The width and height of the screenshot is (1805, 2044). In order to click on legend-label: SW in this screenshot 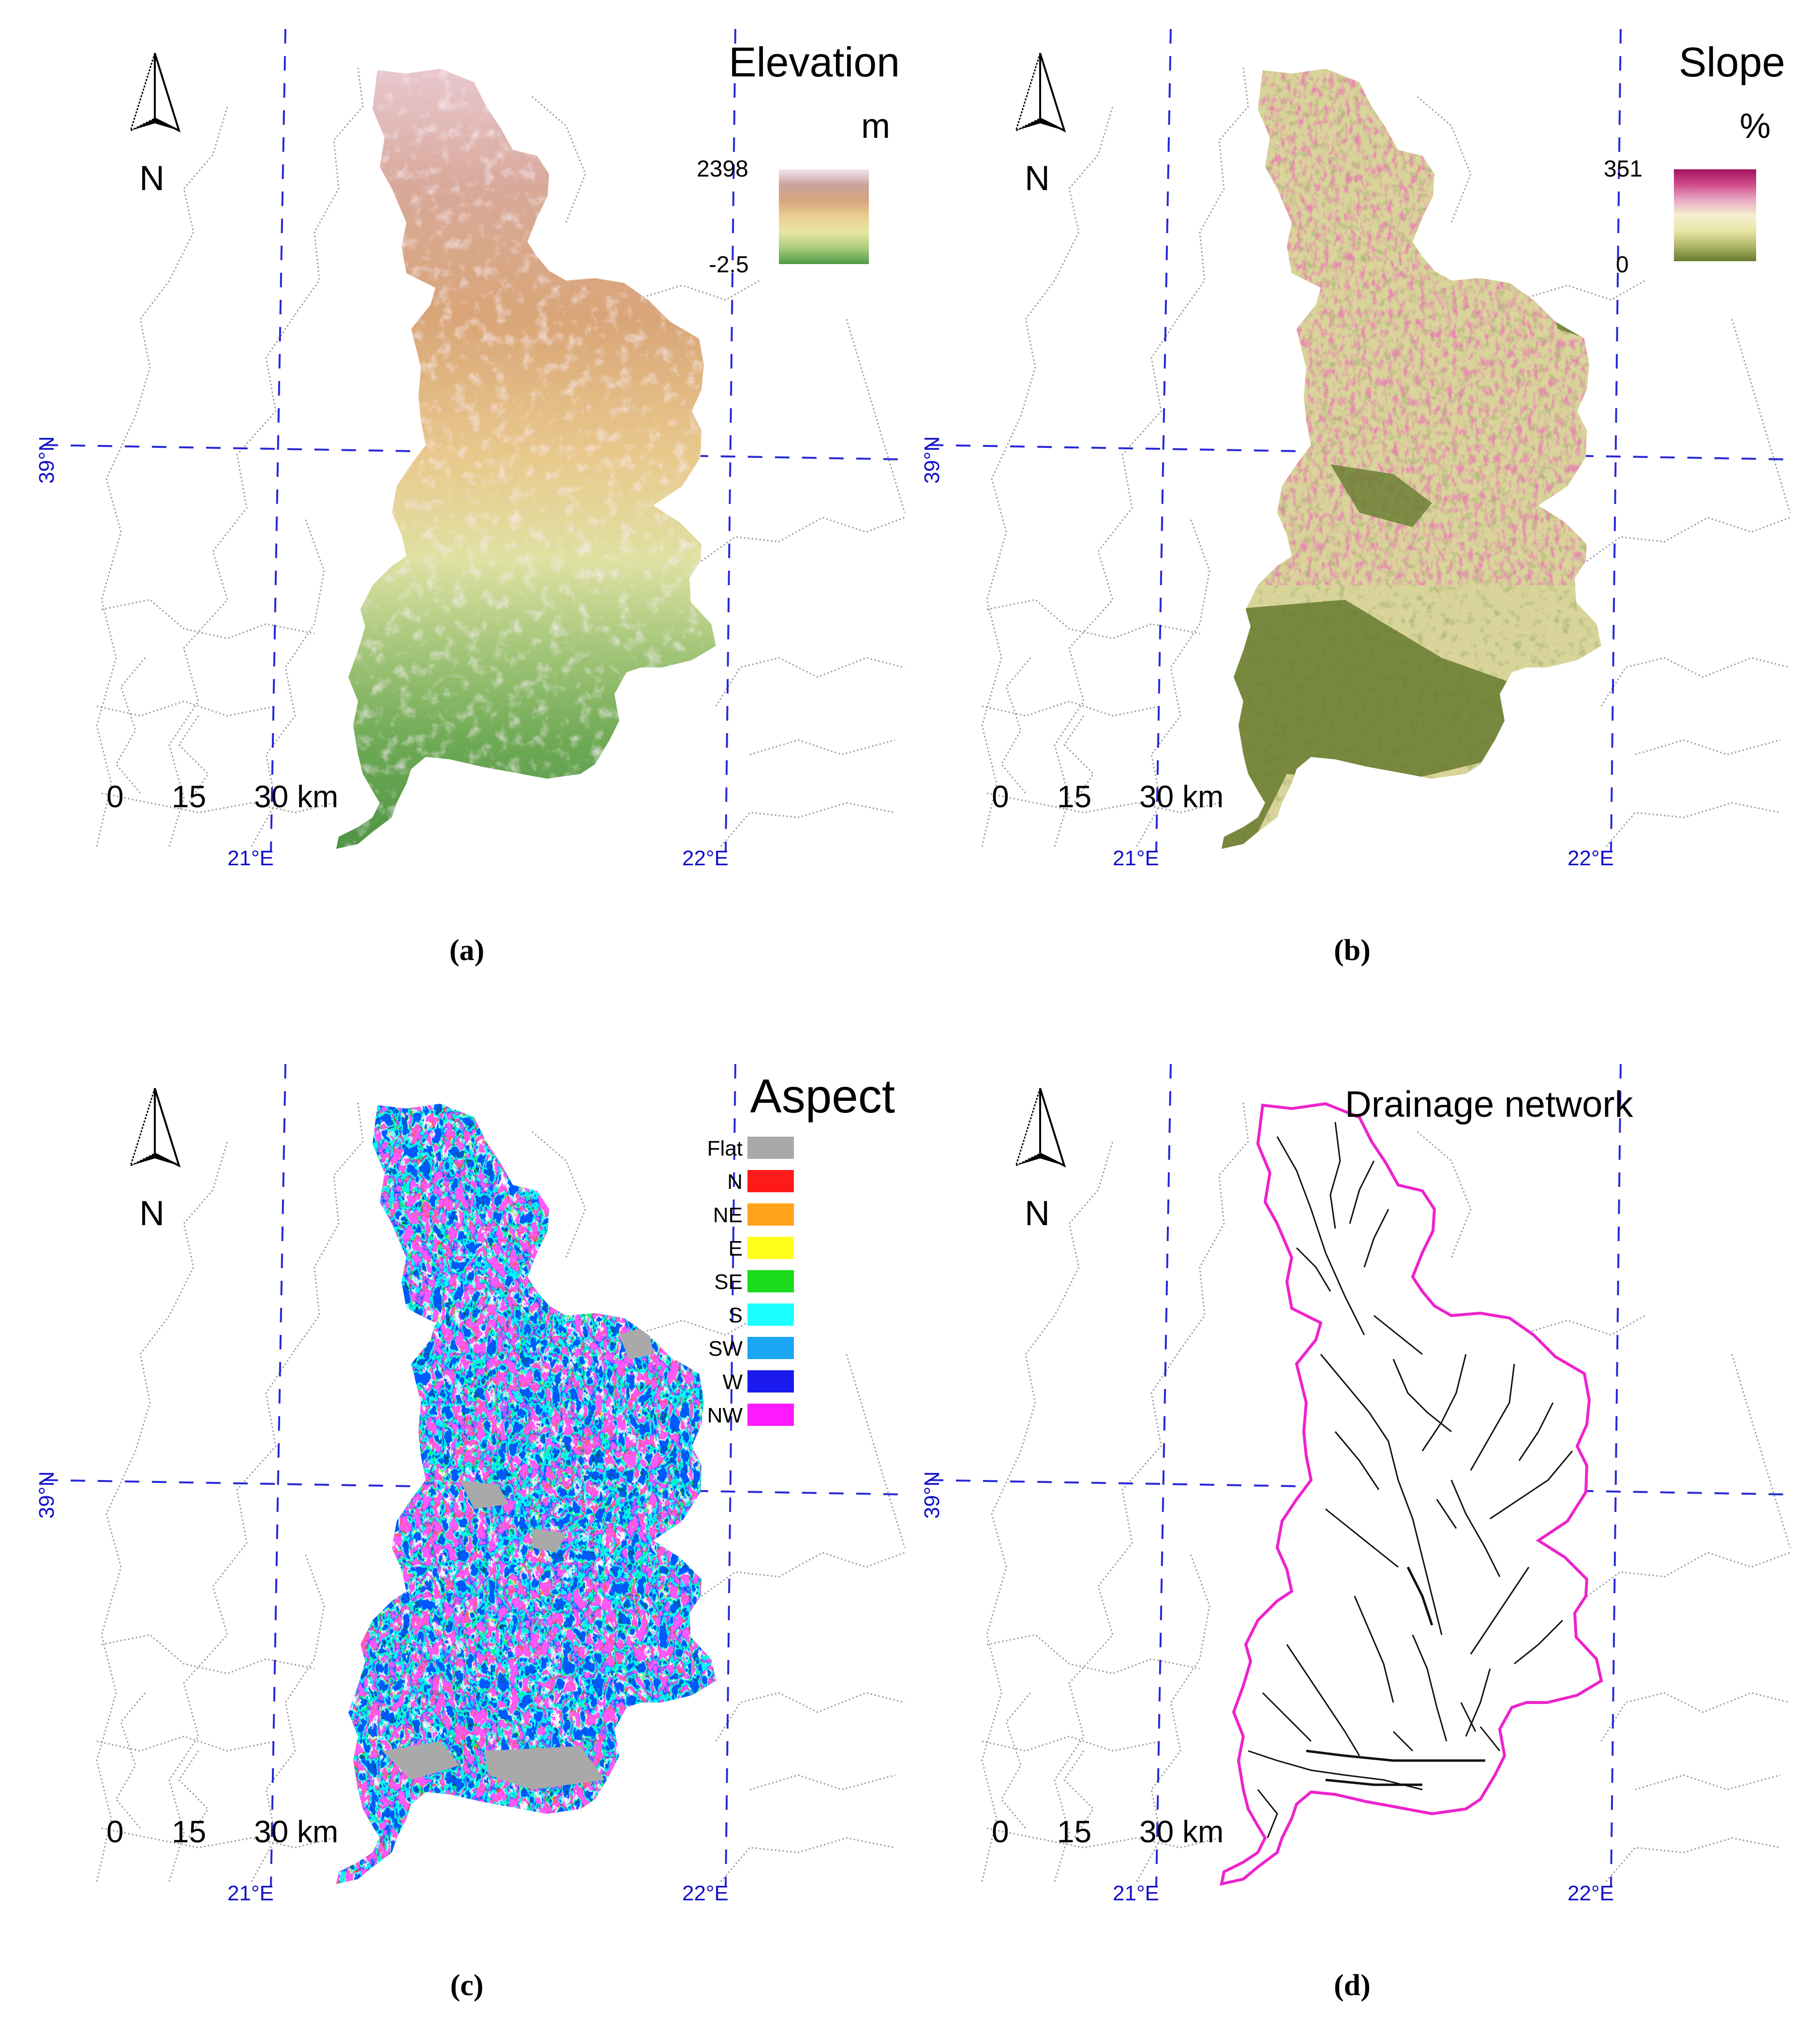, I will do `click(726, 1349)`.